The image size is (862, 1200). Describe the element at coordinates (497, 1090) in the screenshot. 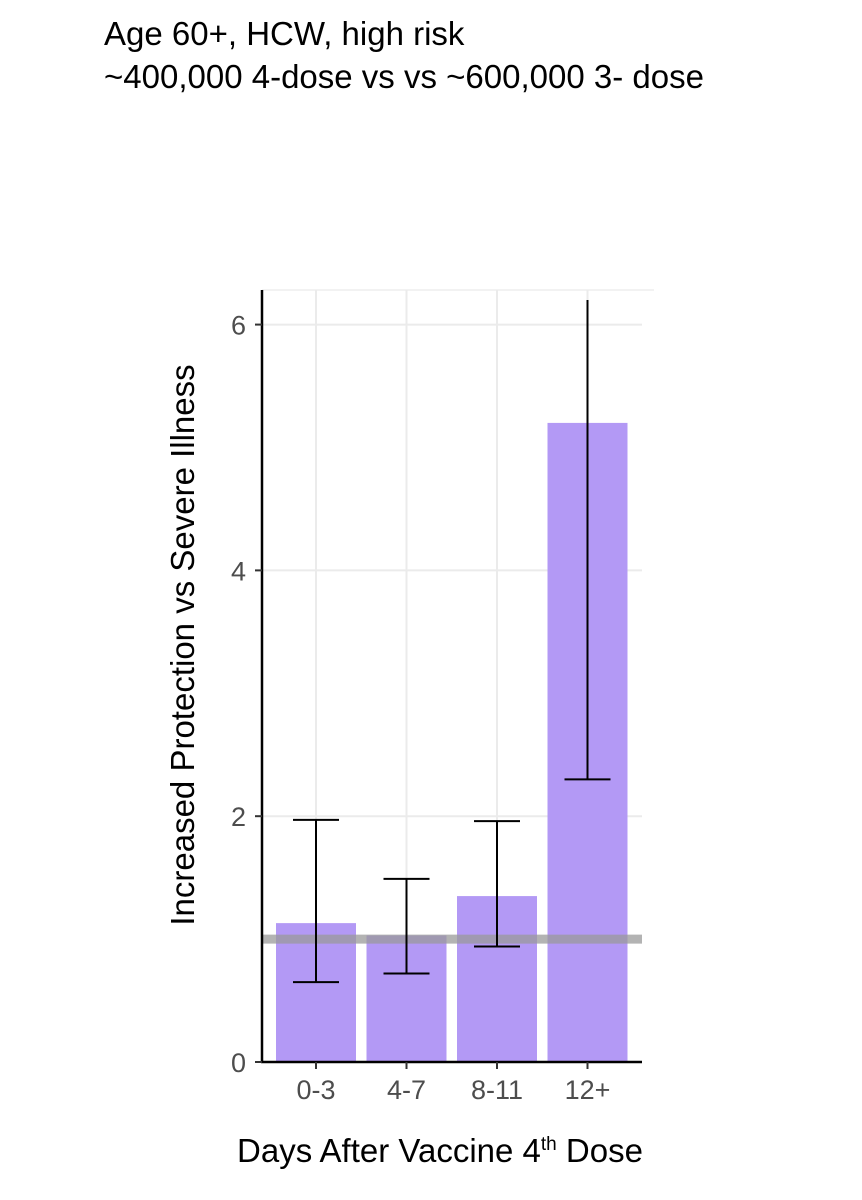

I see `x-tick-label: 8-11` at that location.